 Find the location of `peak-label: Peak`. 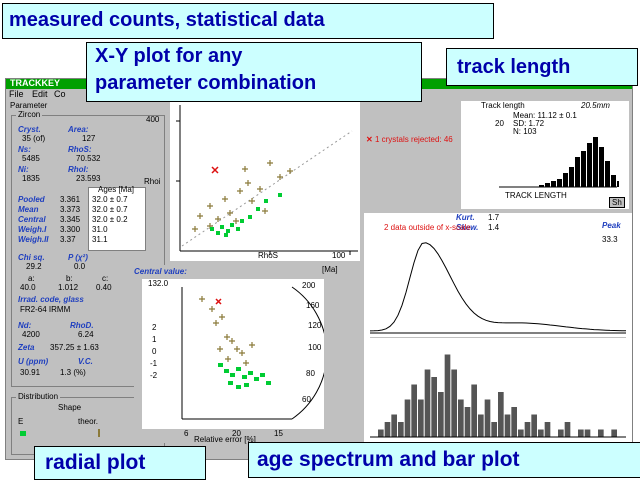

peak-label: Peak is located at coordinates (611, 225).